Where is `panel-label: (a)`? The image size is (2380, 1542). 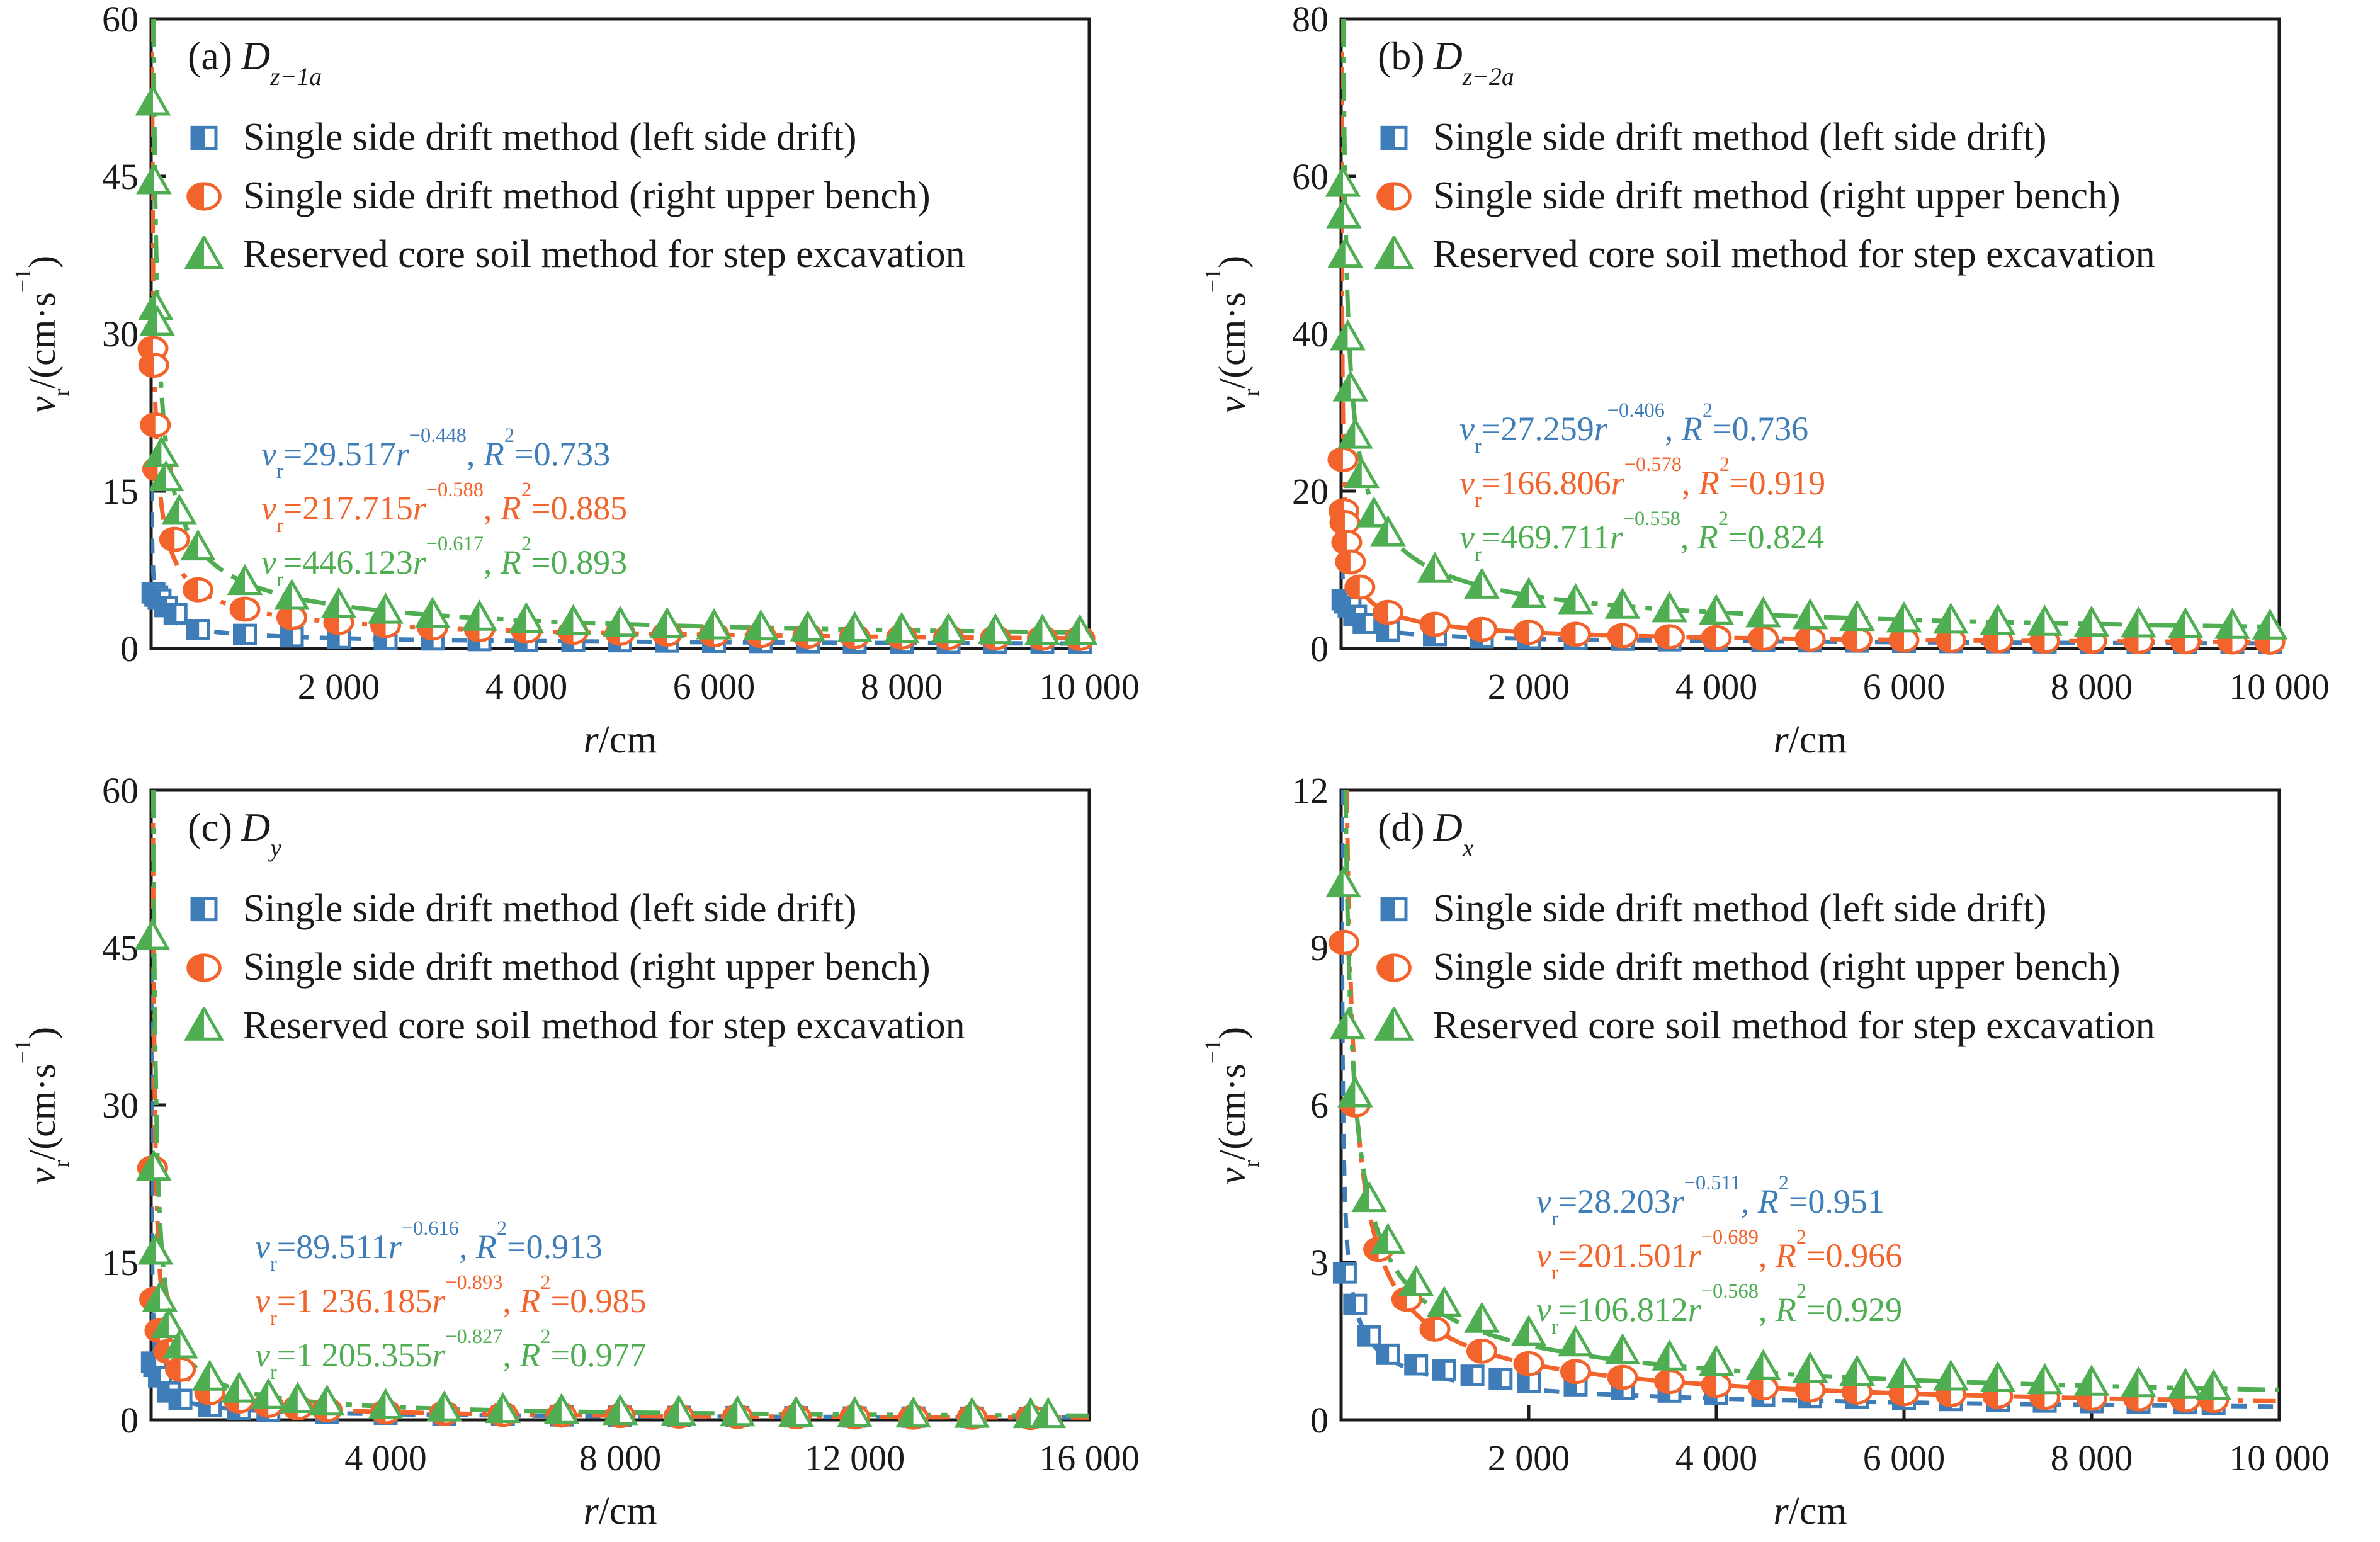 panel-label: (a) is located at coordinates (210, 55).